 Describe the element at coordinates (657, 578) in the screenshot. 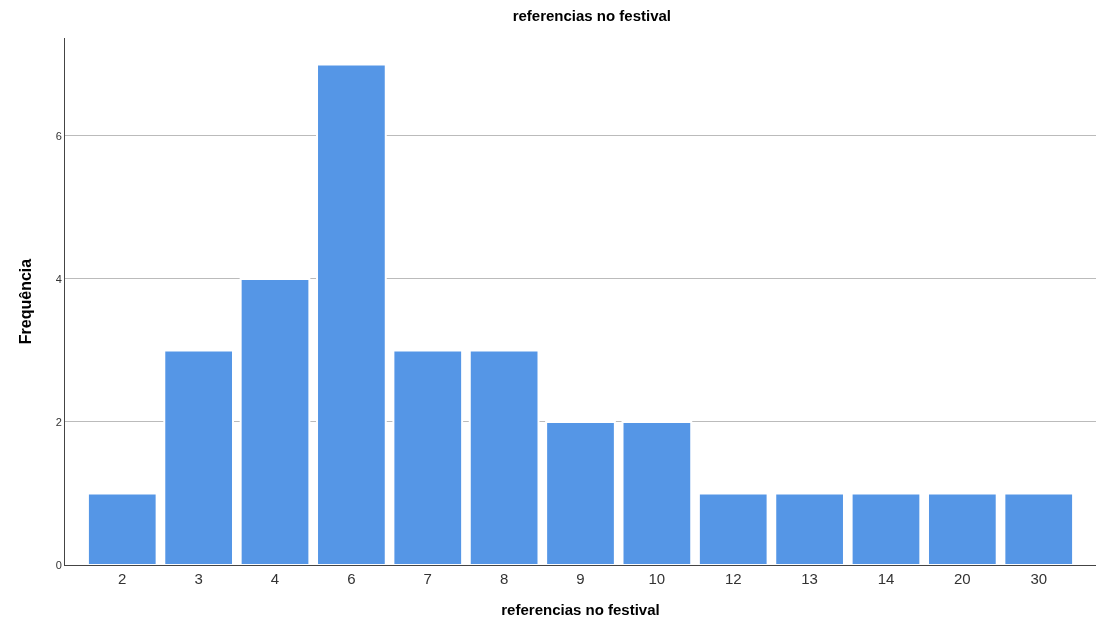

I see `x-tick-label: 10` at that location.